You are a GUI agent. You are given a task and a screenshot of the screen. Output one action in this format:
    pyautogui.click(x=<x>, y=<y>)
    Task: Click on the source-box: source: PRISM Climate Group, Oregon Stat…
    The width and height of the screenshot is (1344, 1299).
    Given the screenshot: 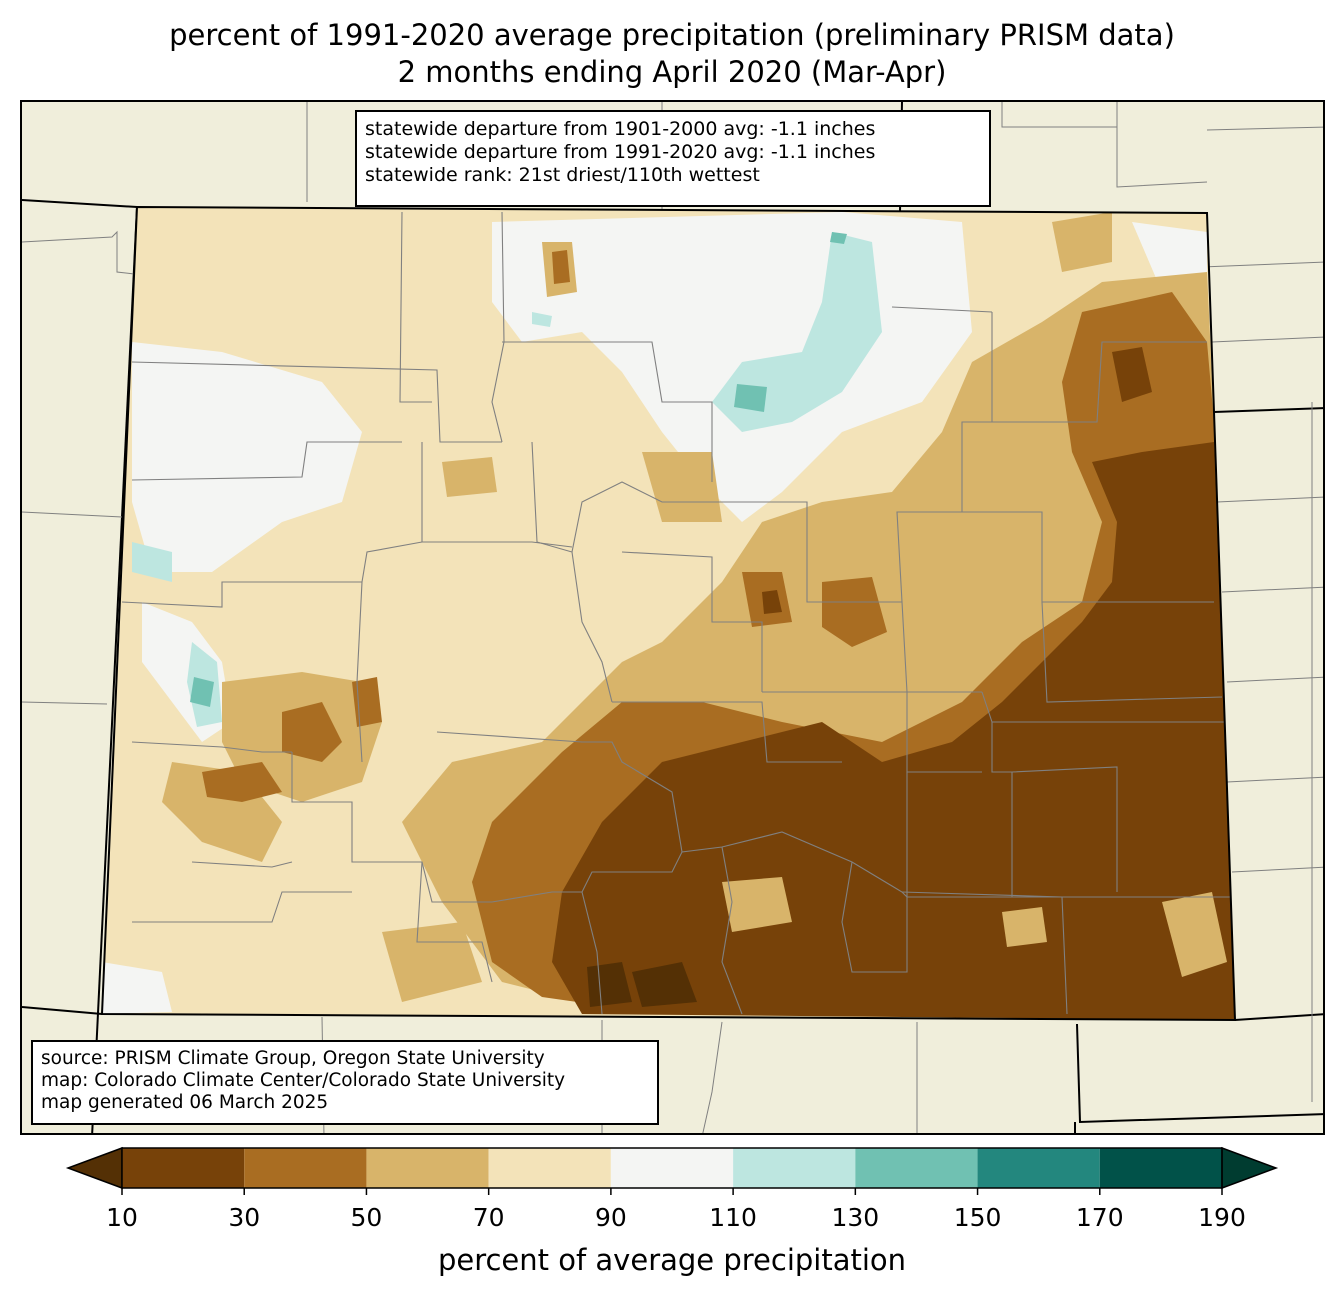 What is the action you would take?
    pyautogui.click(x=345, y=1082)
    